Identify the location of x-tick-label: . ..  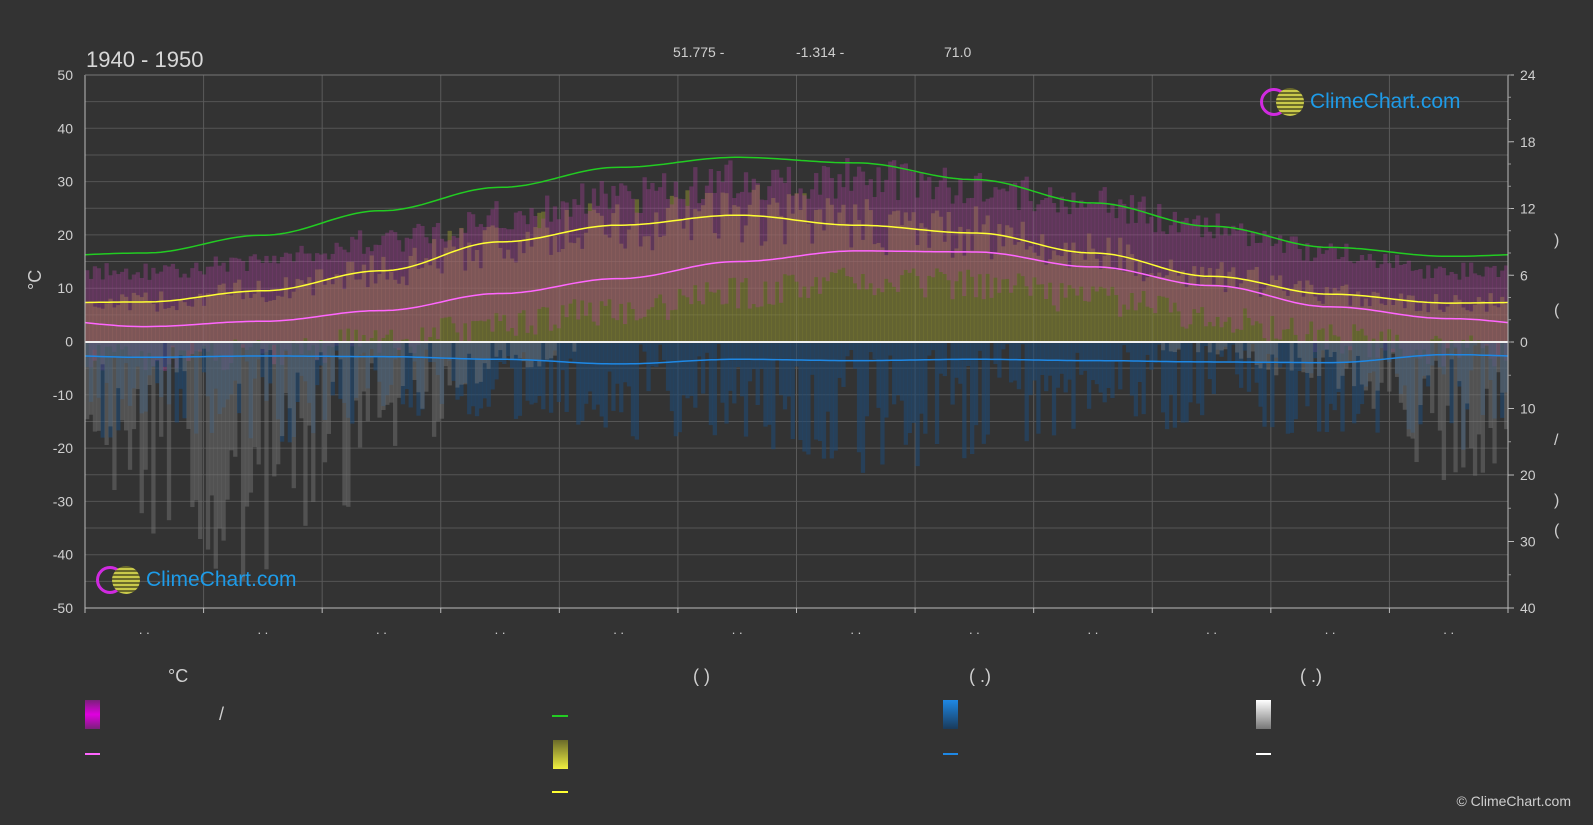
(500, 629).